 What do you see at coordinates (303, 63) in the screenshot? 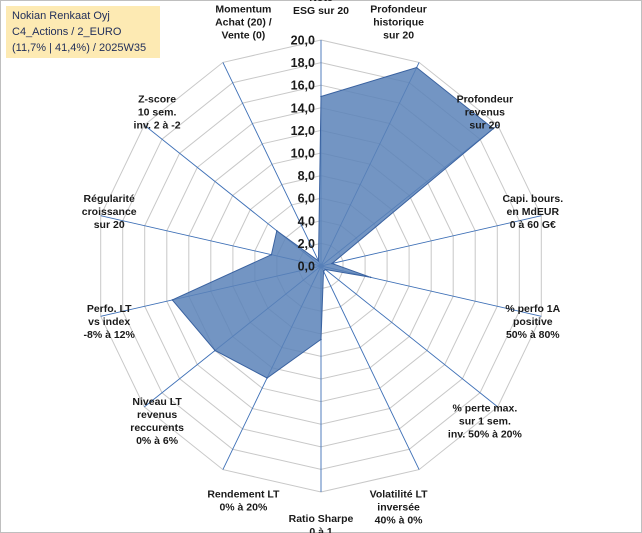
I see `tick-label: 18,0` at bounding box center [303, 63].